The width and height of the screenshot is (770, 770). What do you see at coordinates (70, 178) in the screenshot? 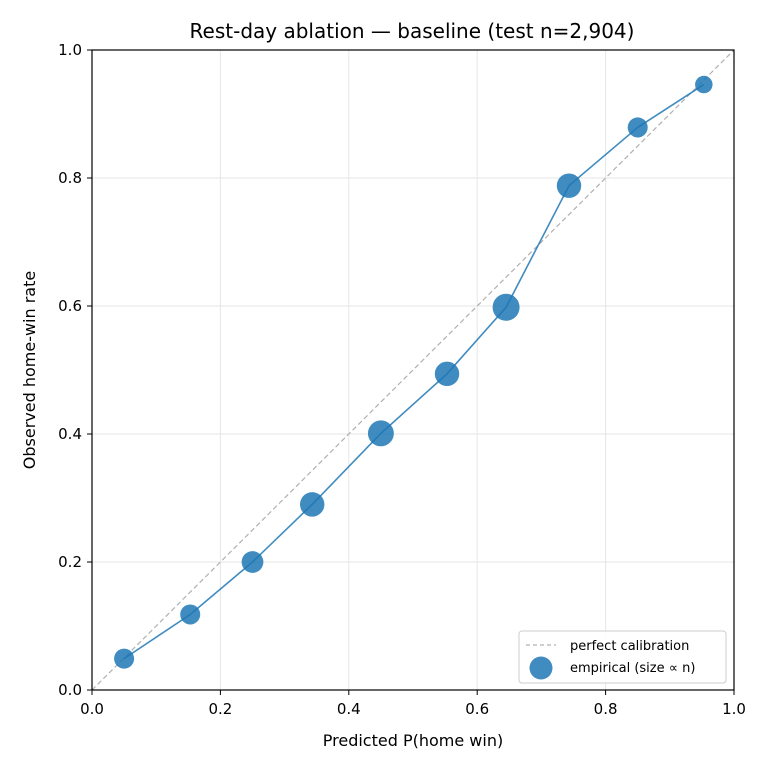
I see `y-tick-label: 0.8` at bounding box center [70, 178].